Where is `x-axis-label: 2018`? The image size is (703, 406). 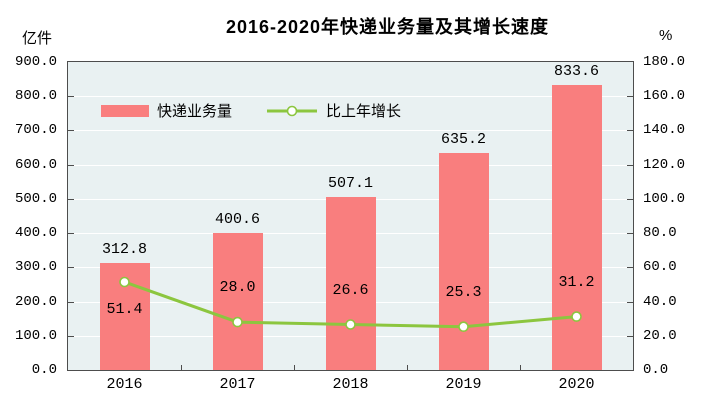
x-axis-label: 2018 is located at coordinates (350, 384).